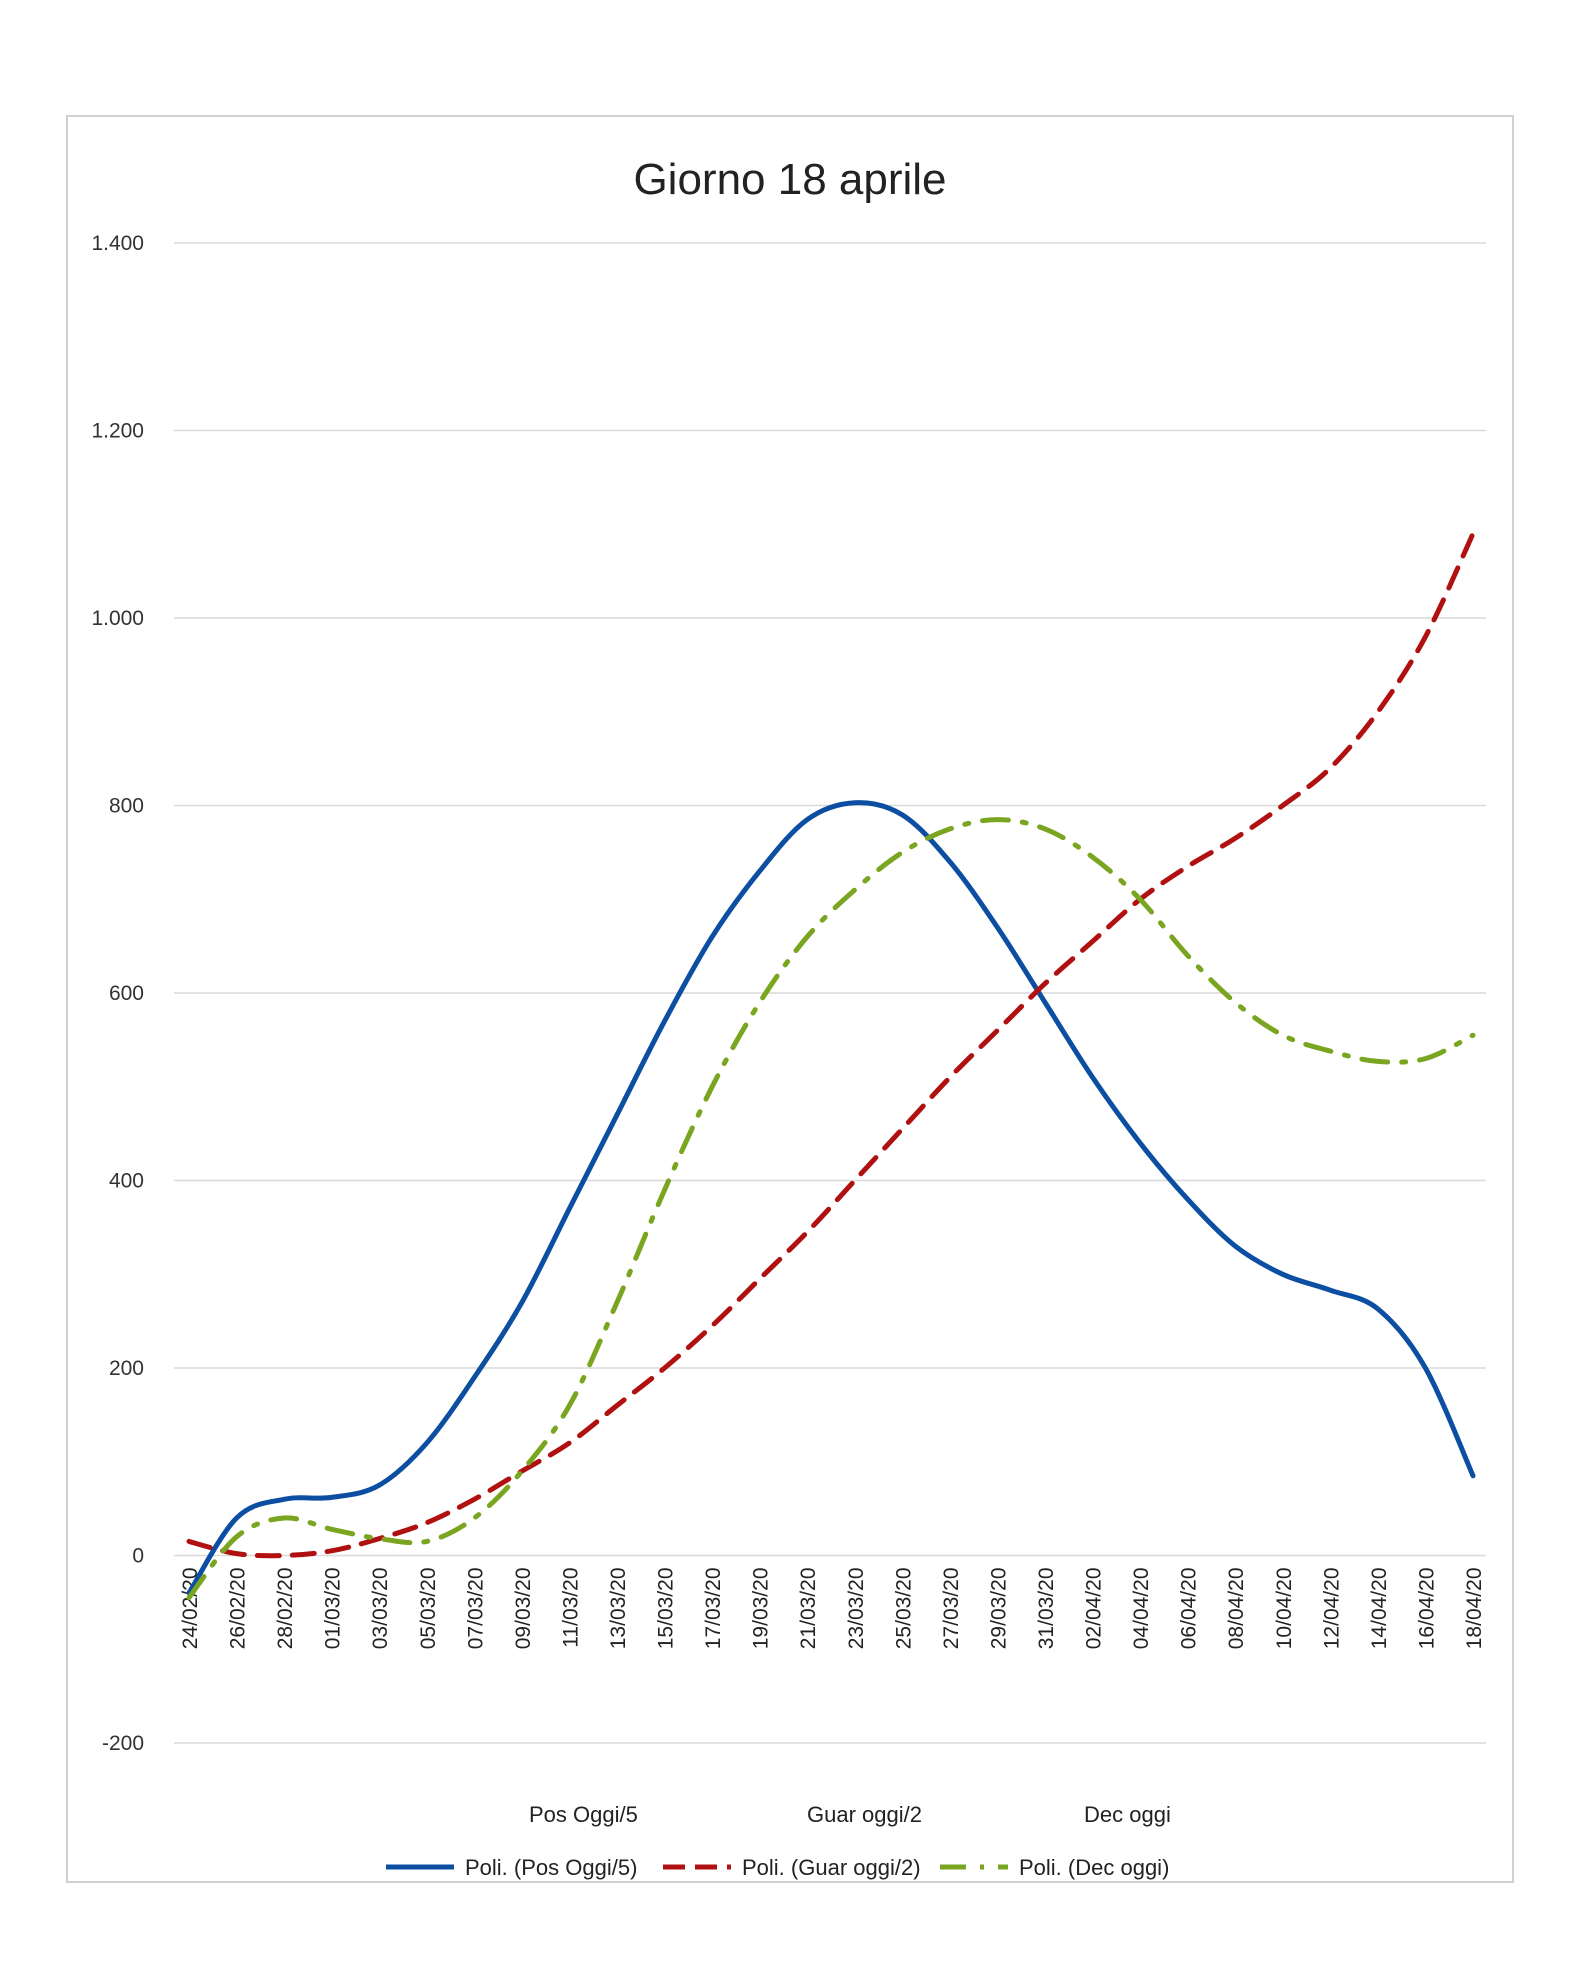  Describe the element at coordinates (1426, 1609) in the screenshot. I see `x-tick-label: 16/04/20` at that location.